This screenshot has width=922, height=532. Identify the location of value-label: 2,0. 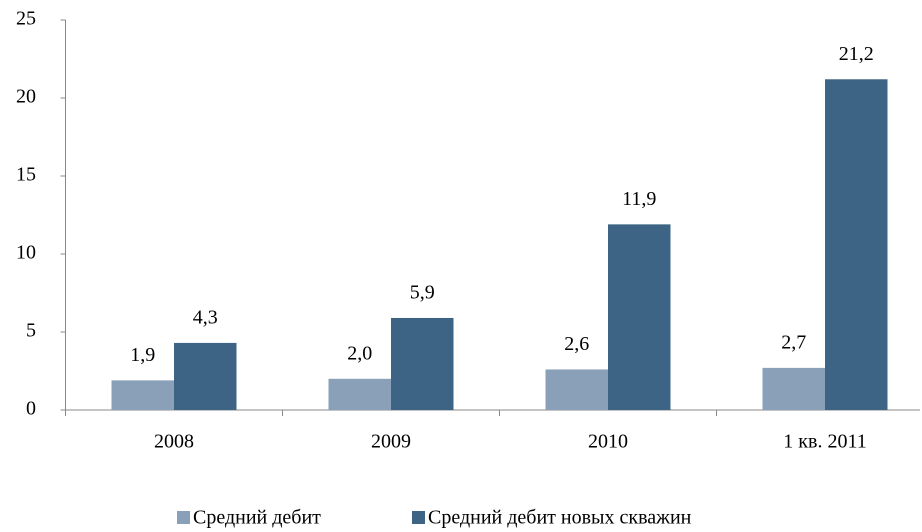
(359, 353).